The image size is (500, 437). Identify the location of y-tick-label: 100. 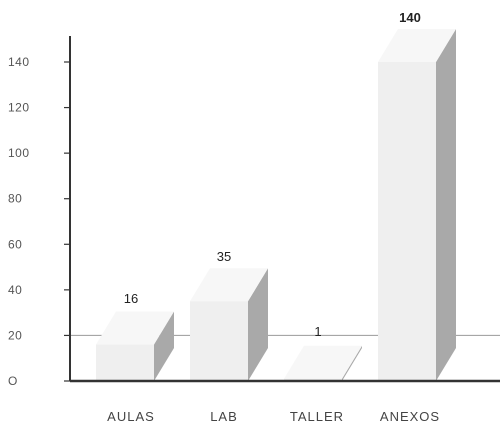
(19, 153).